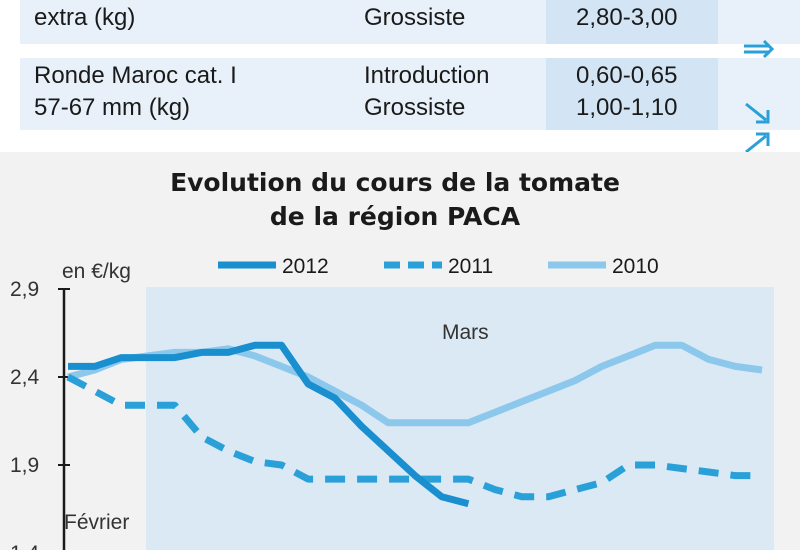 This screenshot has height=550, width=800. I want to click on annotation-fevrier: Février, so click(96, 522).